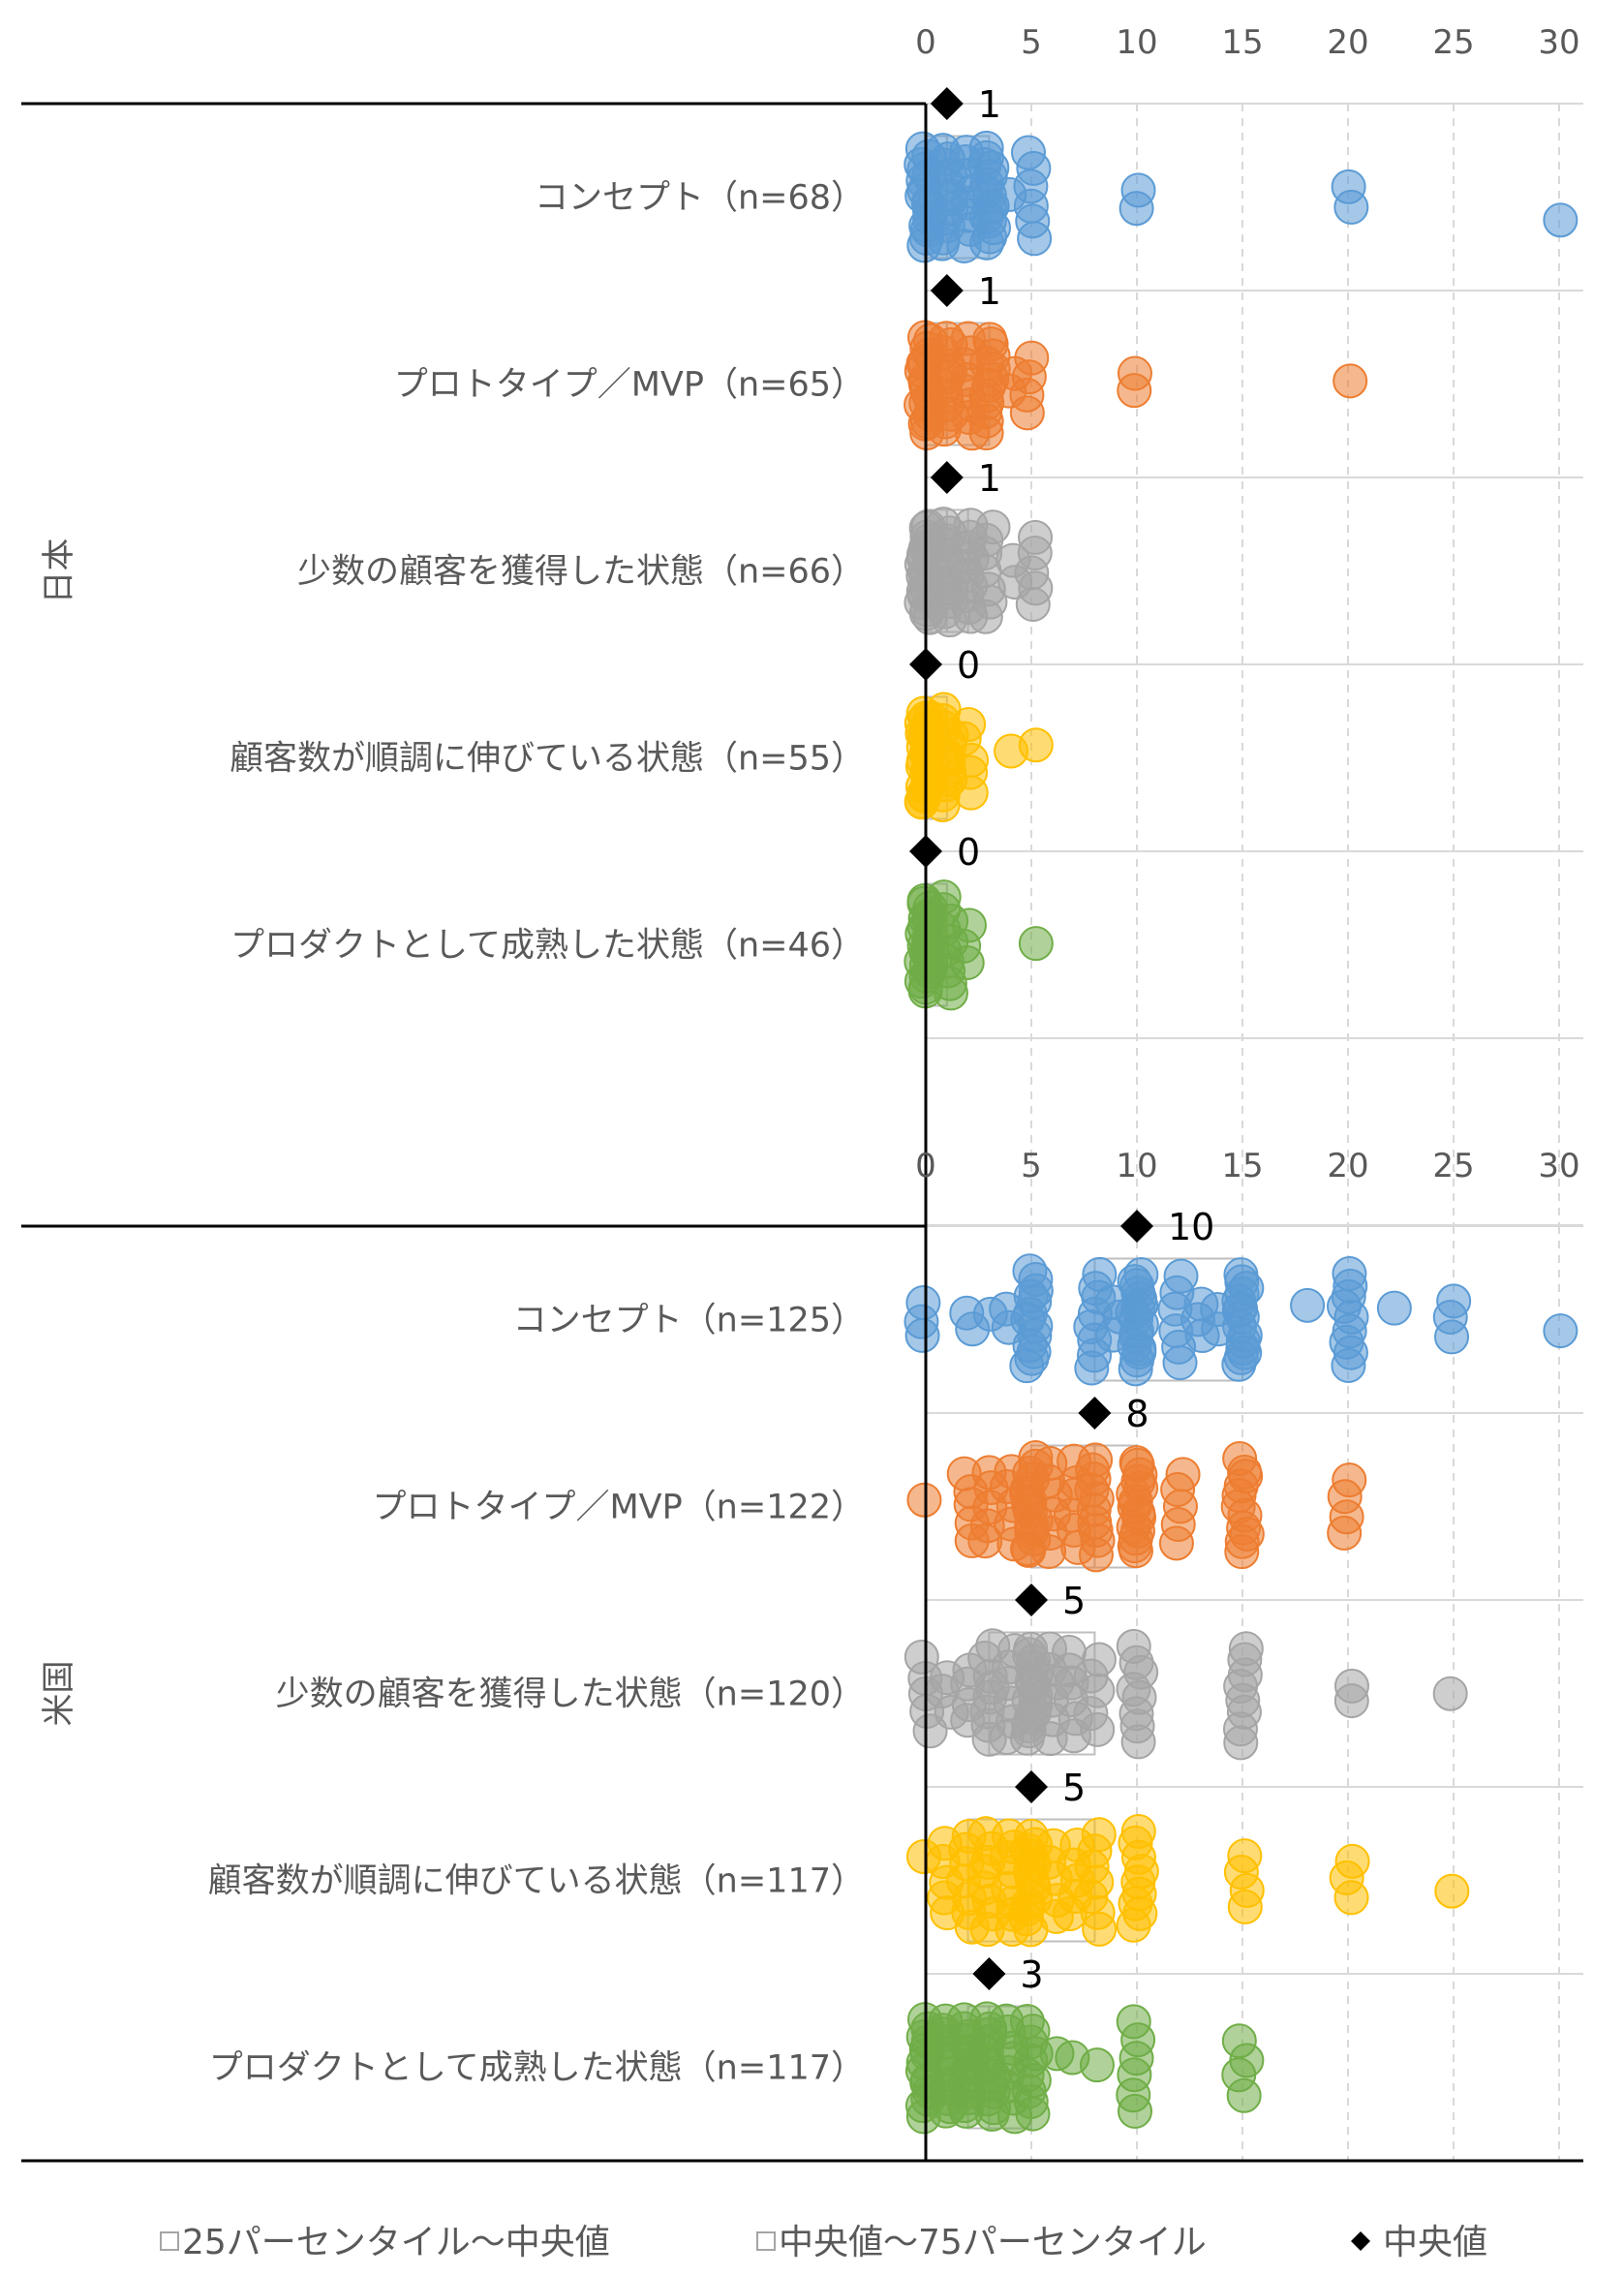 The image size is (1624, 2276). What do you see at coordinates (629, 385) in the screenshot?
I see `category-label: プロトタイプ／MVP（n=65）` at bounding box center [629, 385].